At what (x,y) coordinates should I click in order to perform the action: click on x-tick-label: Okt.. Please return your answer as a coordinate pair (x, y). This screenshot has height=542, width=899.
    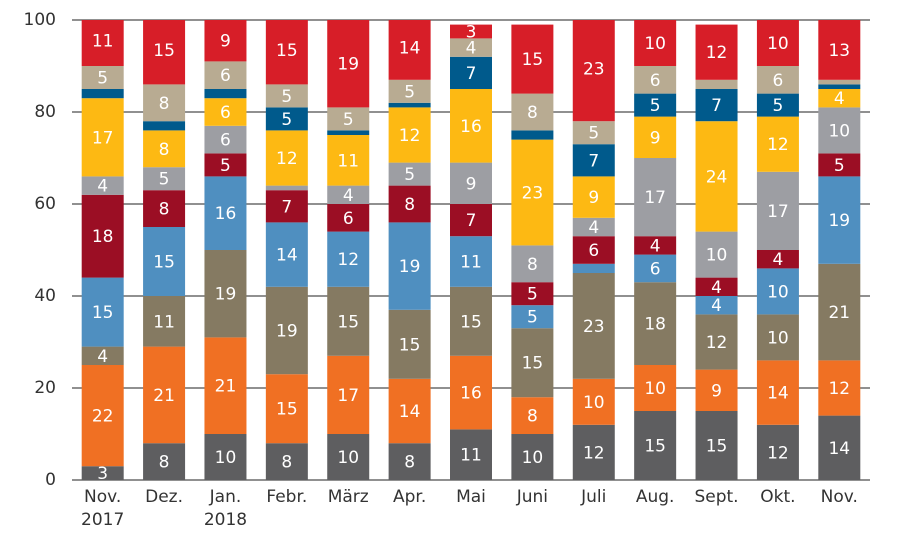
    Looking at the image, I should click on (778, 497).